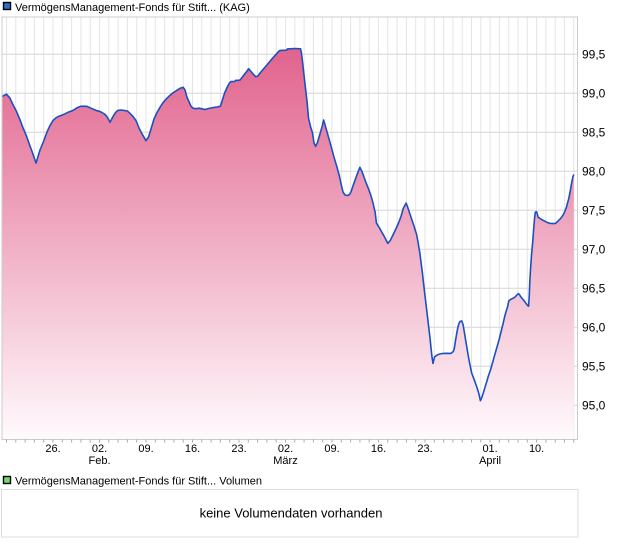  What do you see at coordinates (594, 289) in the screenshot?
I see `svg-text: 96,5` at bounding box center [594, 289].